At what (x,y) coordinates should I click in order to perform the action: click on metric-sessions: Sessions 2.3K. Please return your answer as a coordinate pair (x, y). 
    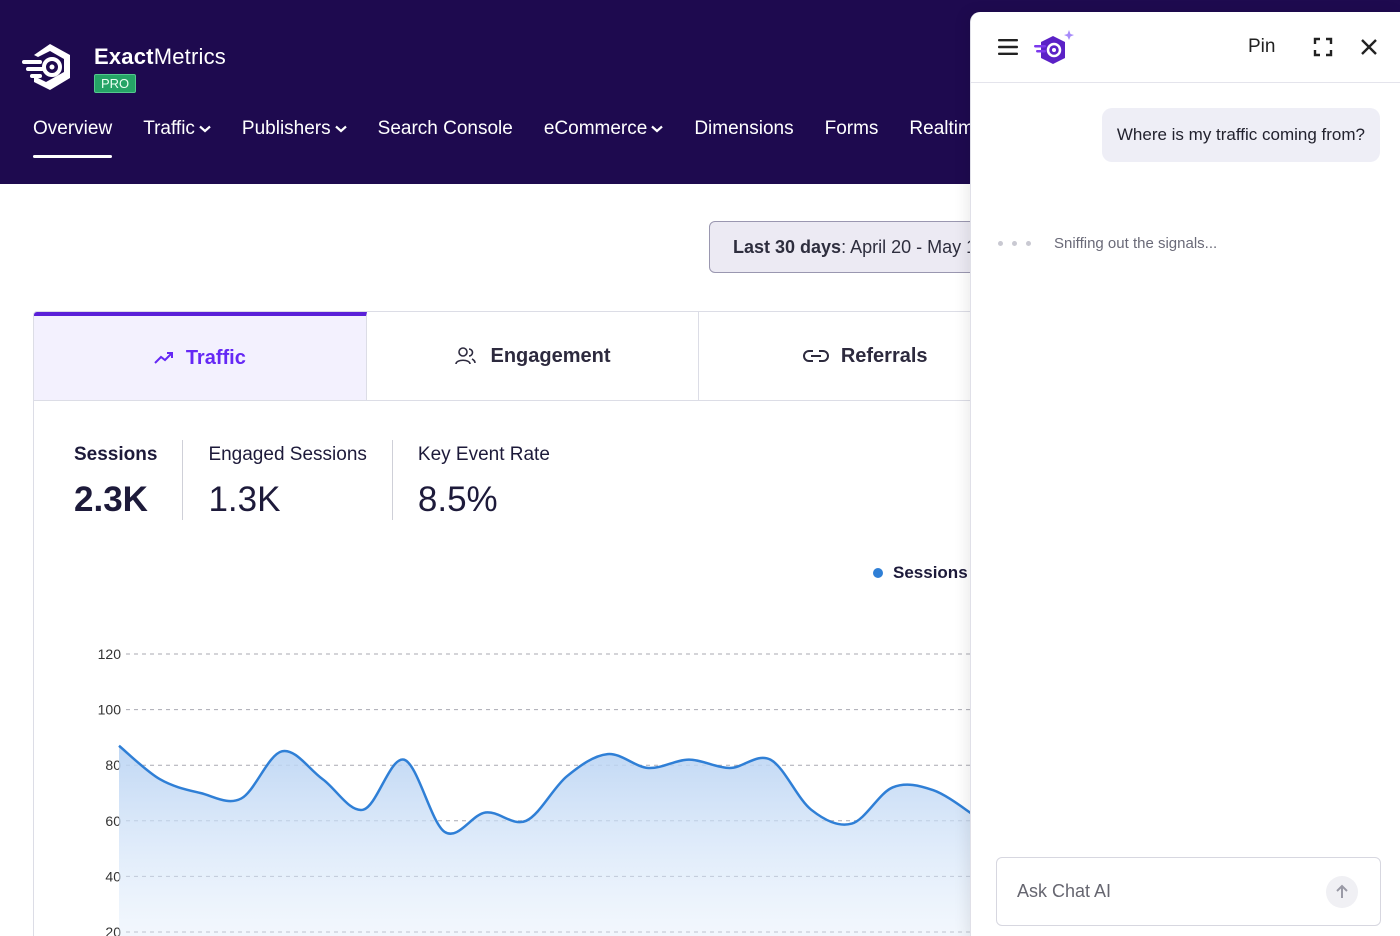
    Looking at the image, I should click on (109, 480).